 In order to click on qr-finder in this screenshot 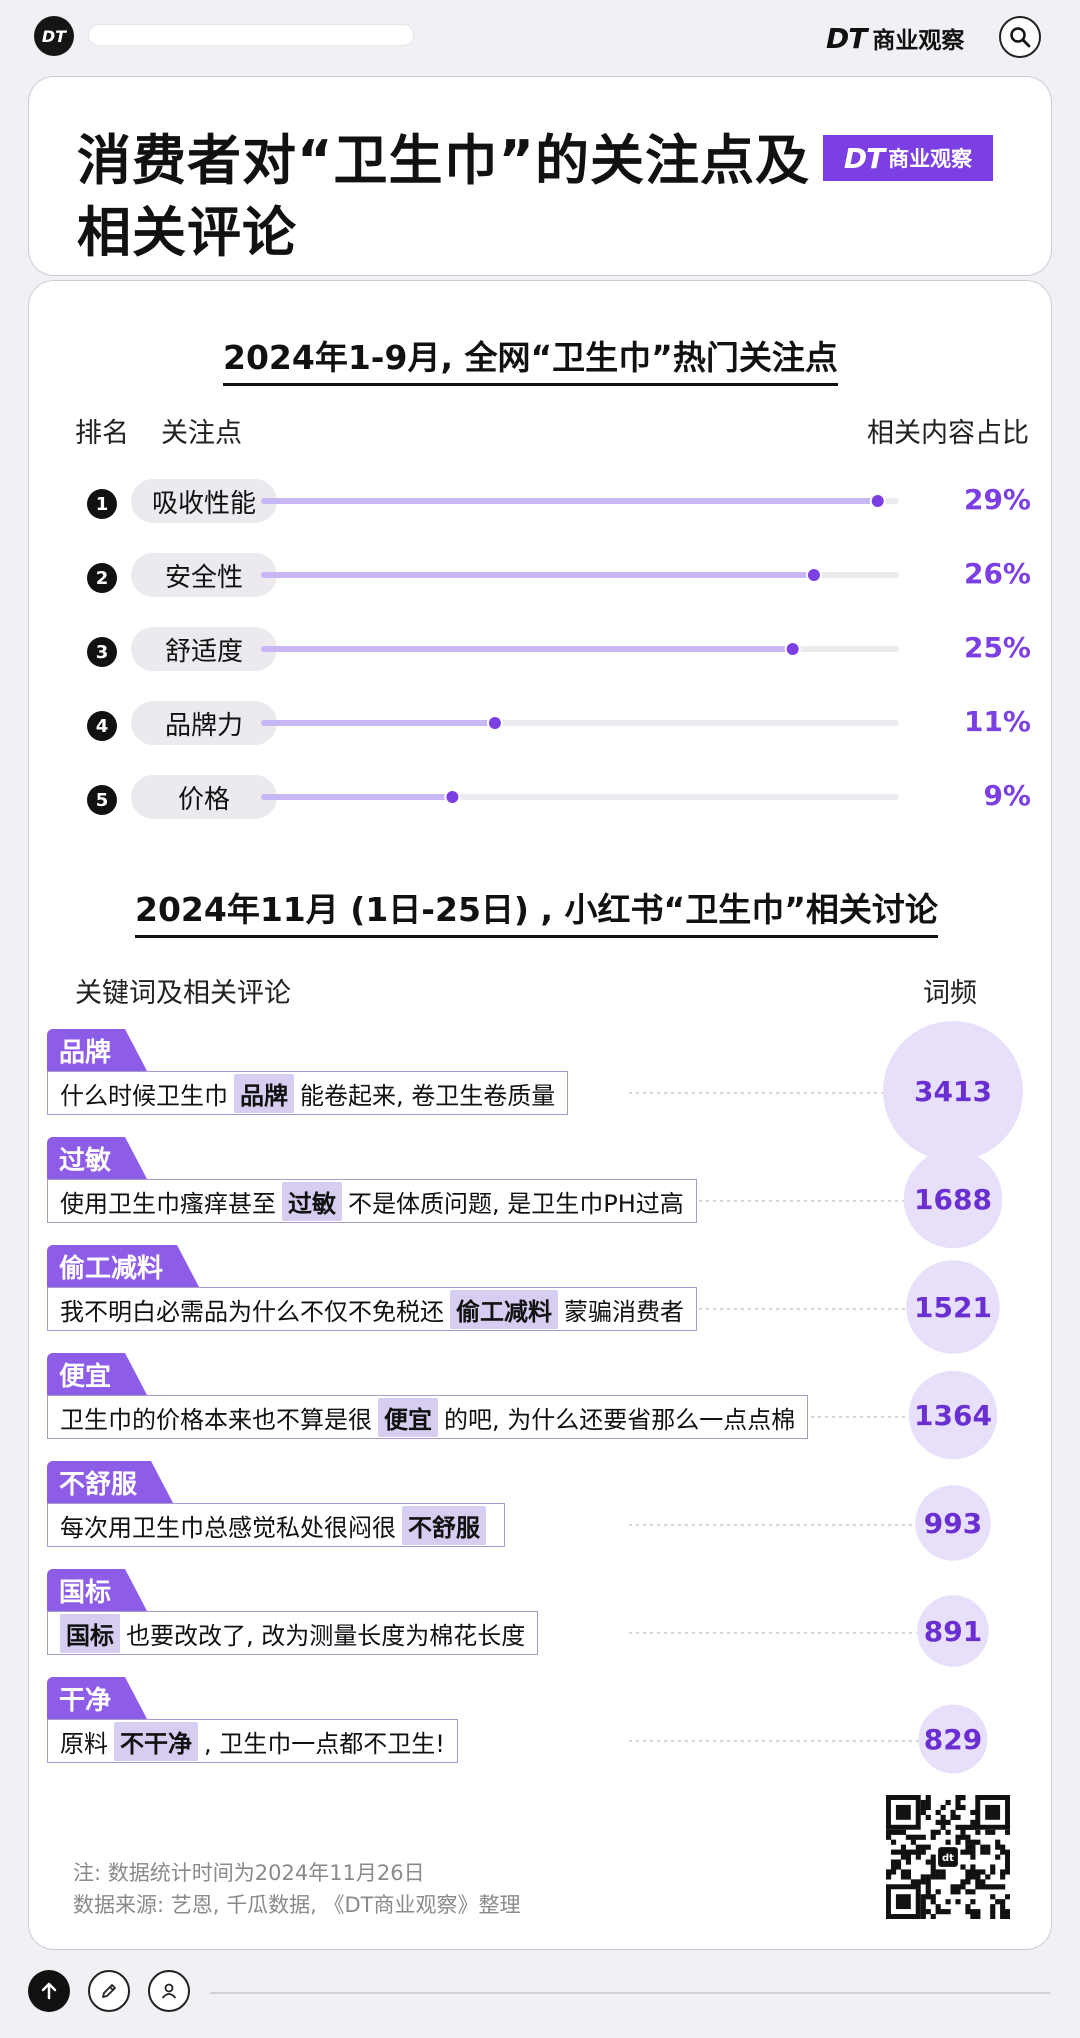, I will do `click(903, 1812)`.